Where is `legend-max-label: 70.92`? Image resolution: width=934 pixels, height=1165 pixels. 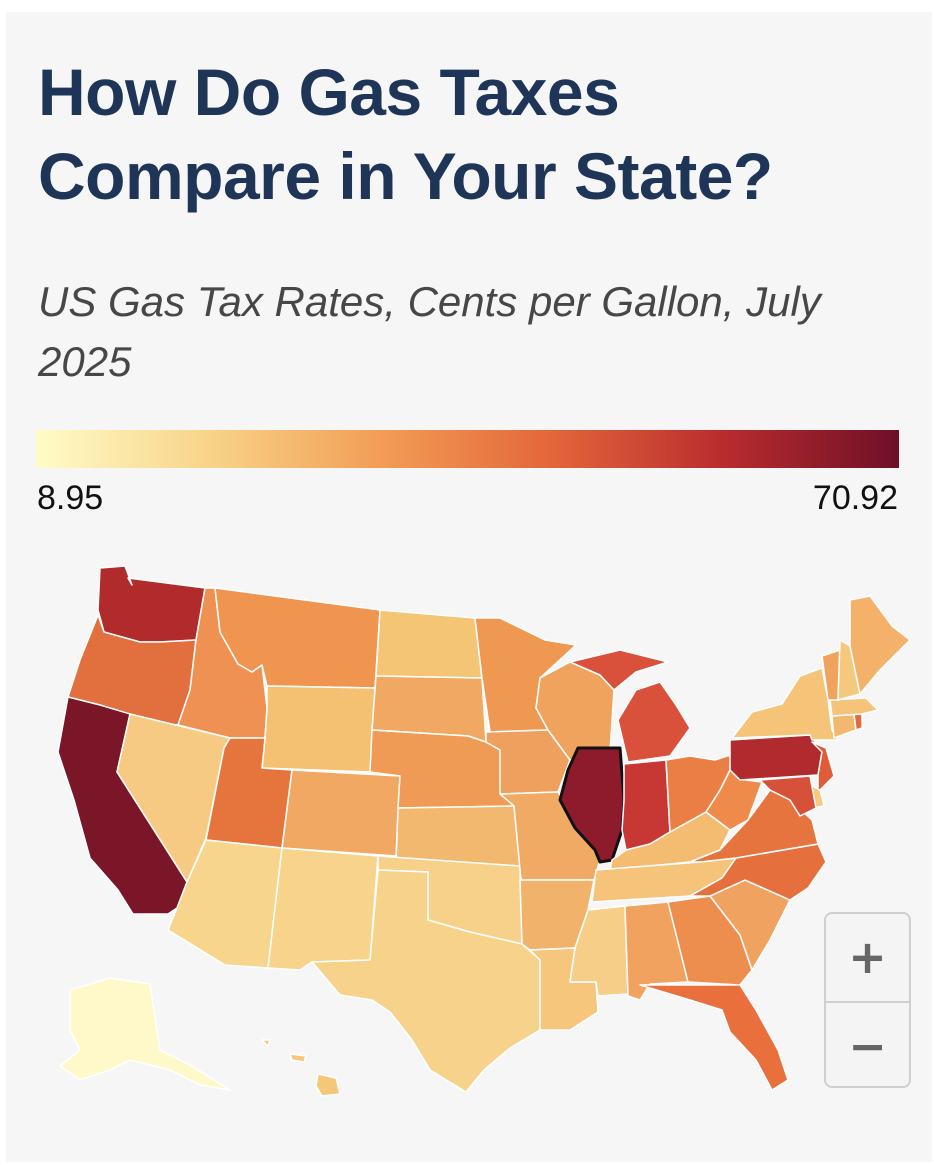 legend-max-label: 70.92 is located at coordinates (855, 498).